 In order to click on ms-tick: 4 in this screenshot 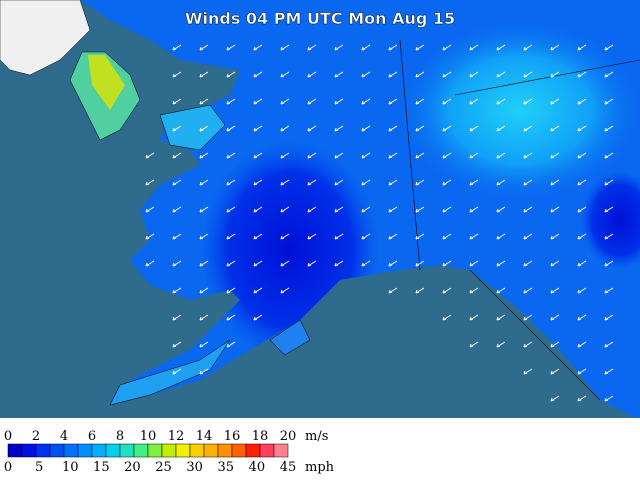, I will do `click(64, 436)`.